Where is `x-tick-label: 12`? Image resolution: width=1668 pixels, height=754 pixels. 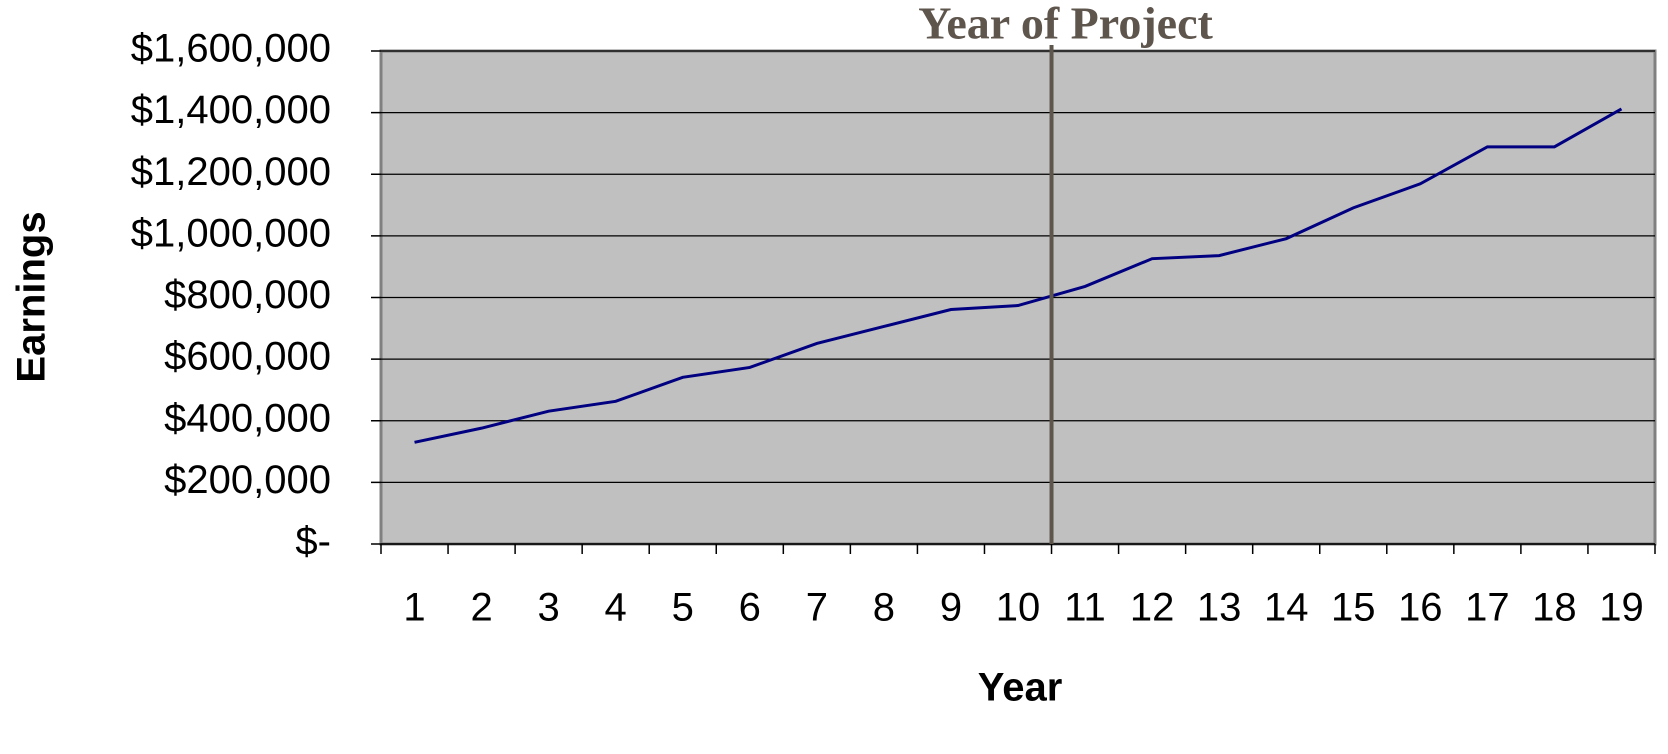
x-tick-label: 12 is located at coordinates (1152, 608).